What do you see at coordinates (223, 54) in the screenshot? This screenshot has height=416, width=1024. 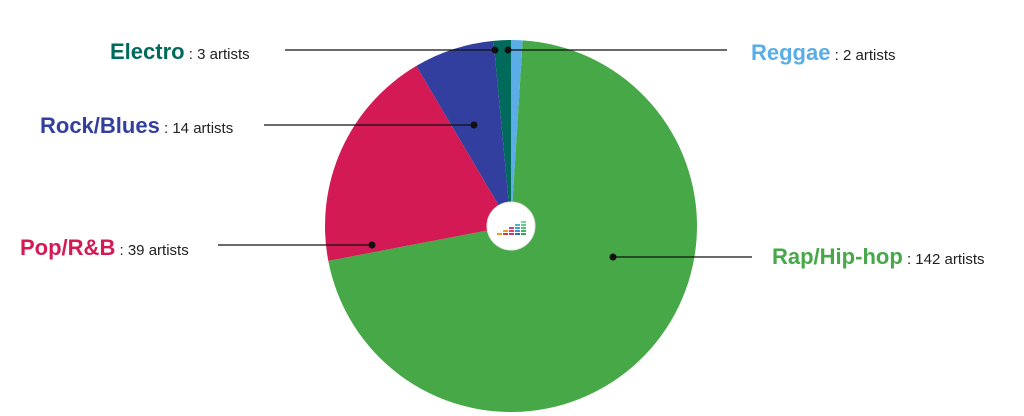 I see `slice-count: 3 artists` at bounding box center [223, 54].